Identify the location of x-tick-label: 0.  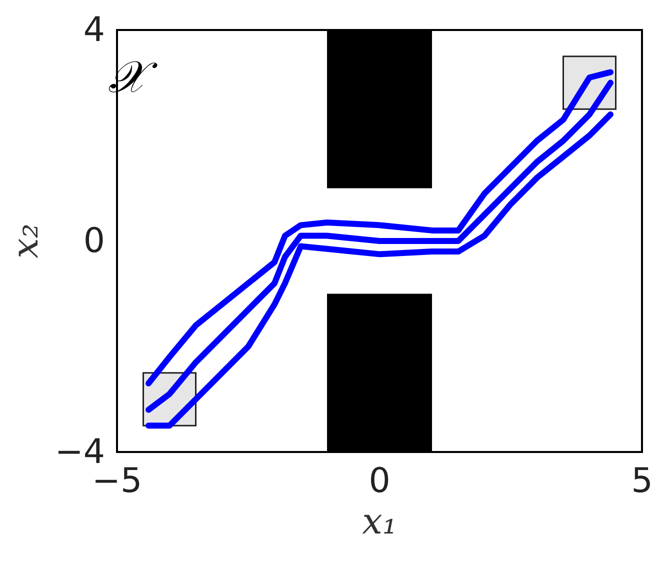
(379, 481).